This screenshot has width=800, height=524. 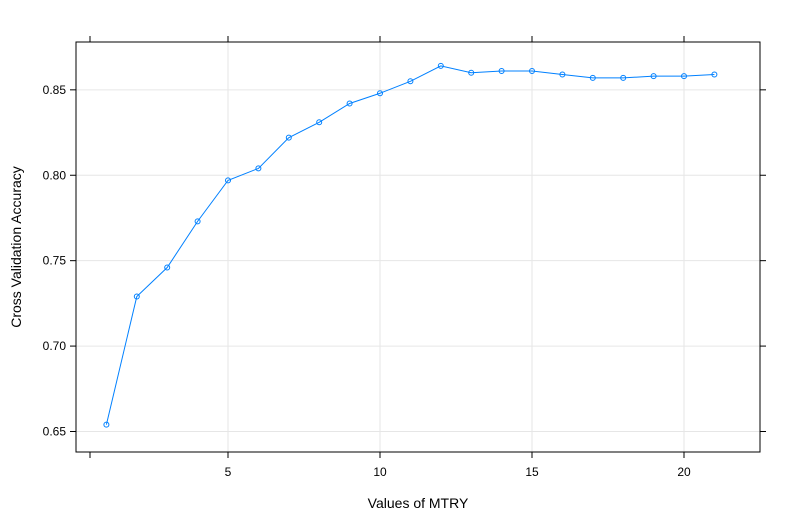 What do you see at coordinates (55, 432) in the screenshot?
I see `y-tick-label: 0.65` at bounding box center [55, 432].